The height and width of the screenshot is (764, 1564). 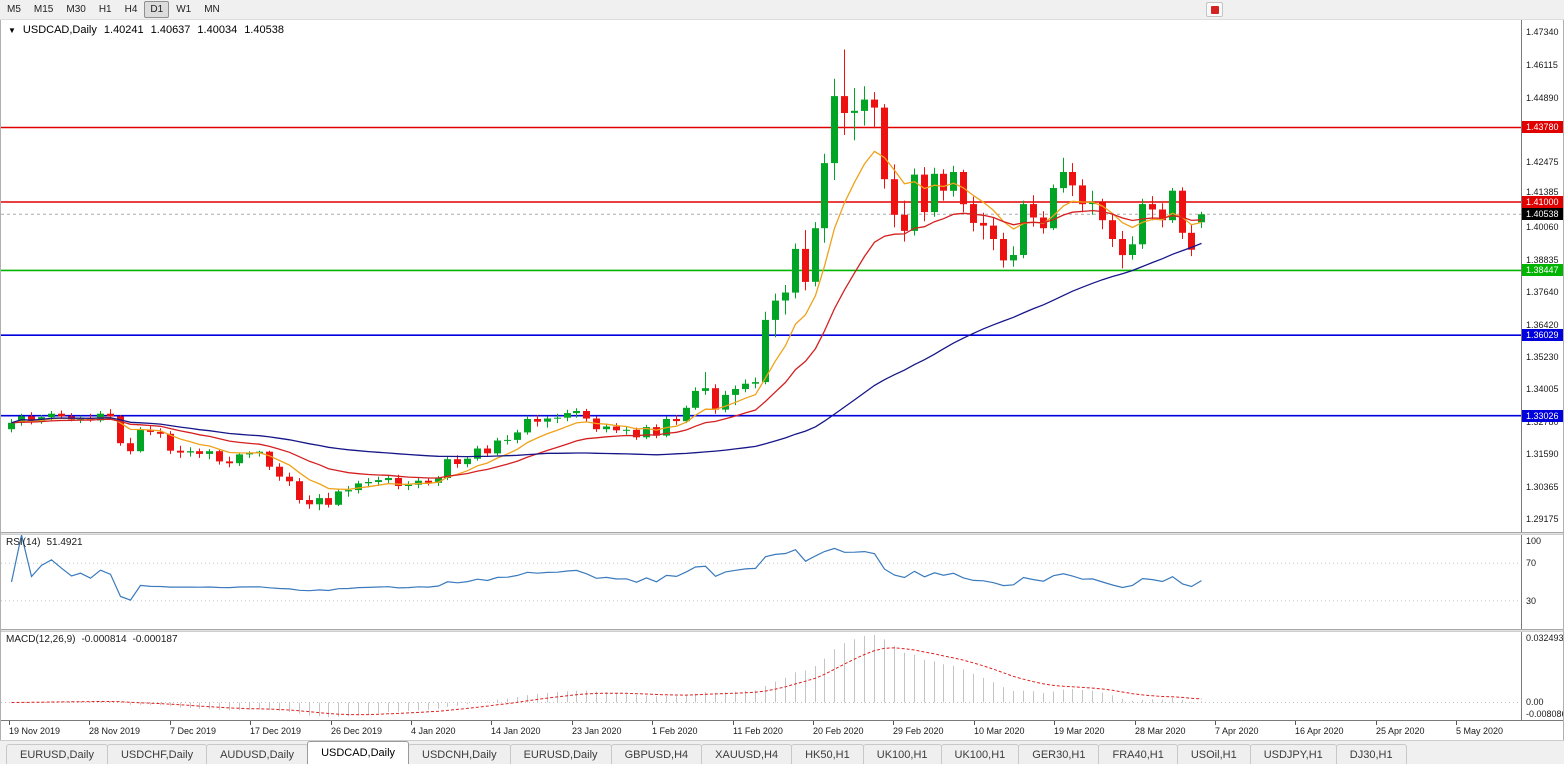 I want to click on time-axis-label: 28 Nov 2019, so click(x=115, y=731).